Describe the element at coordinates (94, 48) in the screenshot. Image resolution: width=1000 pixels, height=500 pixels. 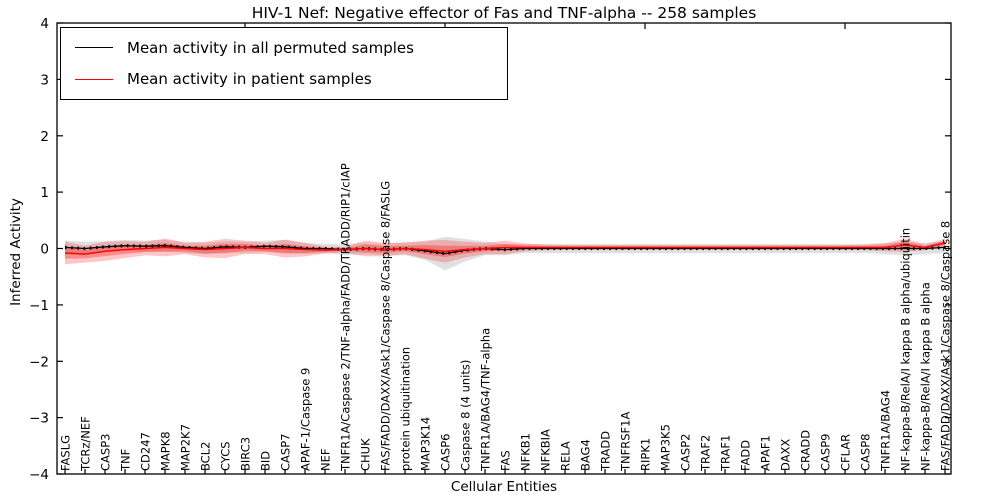
I see `legend-line-black` at that location.